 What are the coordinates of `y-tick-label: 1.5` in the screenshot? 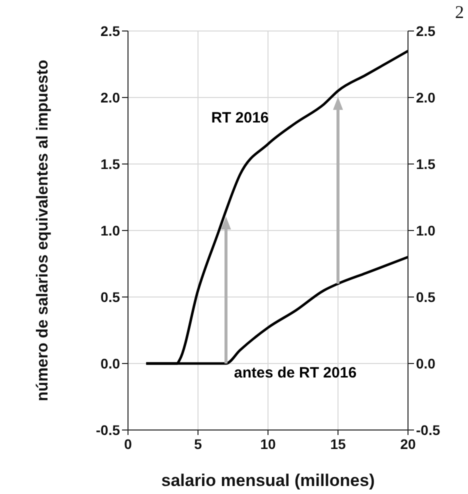 It's located at (110, 164).